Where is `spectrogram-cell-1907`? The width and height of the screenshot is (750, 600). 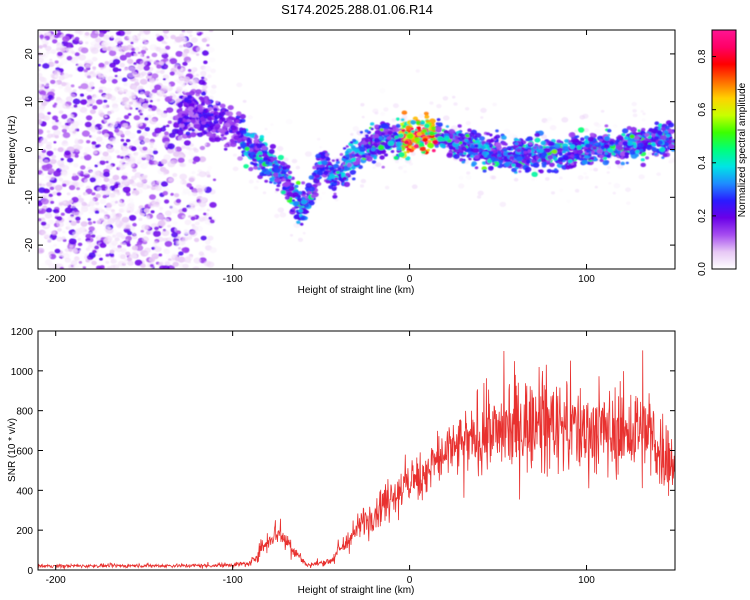
spectrogram-cell-1907 is located at coordinates (135, 156).